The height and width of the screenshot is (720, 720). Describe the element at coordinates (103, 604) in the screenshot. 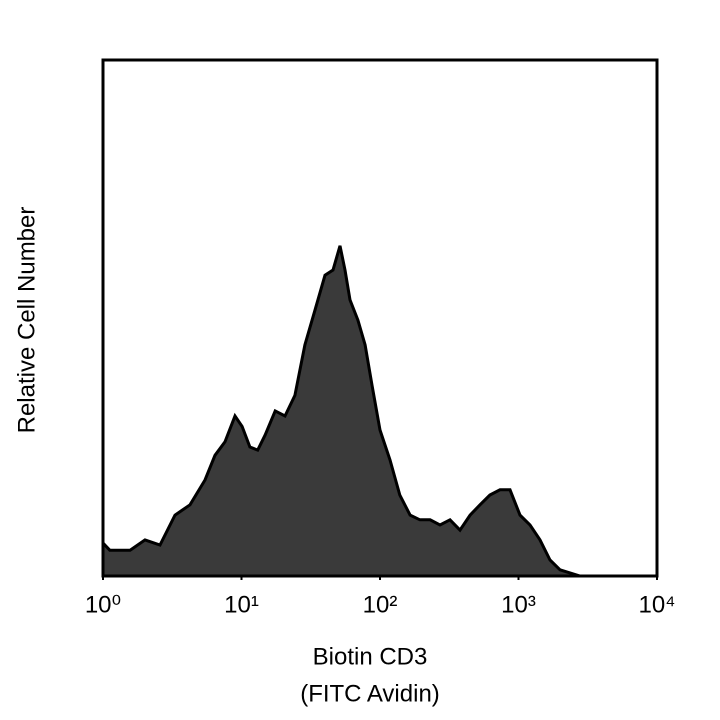

I see `x-tick-label: 10⁰` at that location.